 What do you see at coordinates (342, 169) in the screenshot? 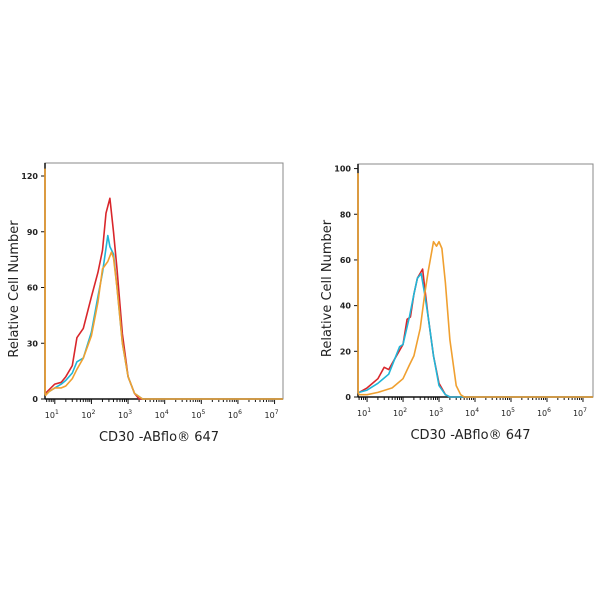
I see `y-tick-label: 100` at bounding box center [342, 169].